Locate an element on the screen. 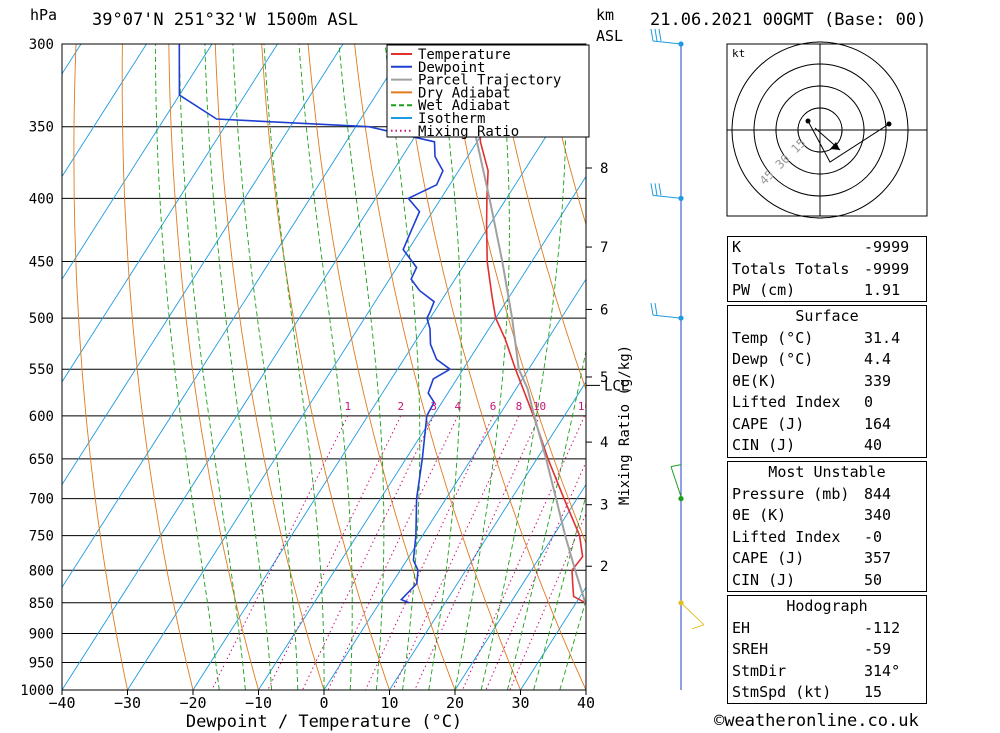 The image size is (1000, 733). mixing-ratio-label: 20 is located at coordinates (606, 406).